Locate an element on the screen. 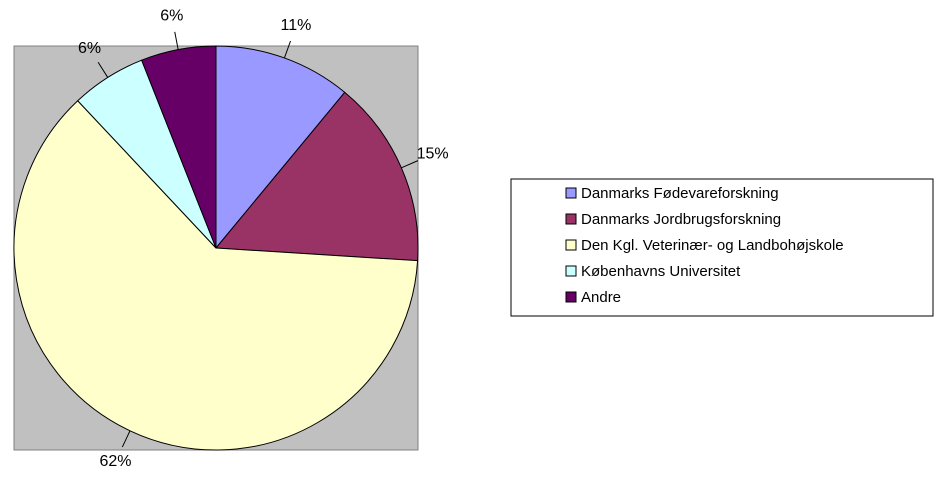  legend-label: Danmarks Jordbrugsforskning is located at coordinates (681, 219).